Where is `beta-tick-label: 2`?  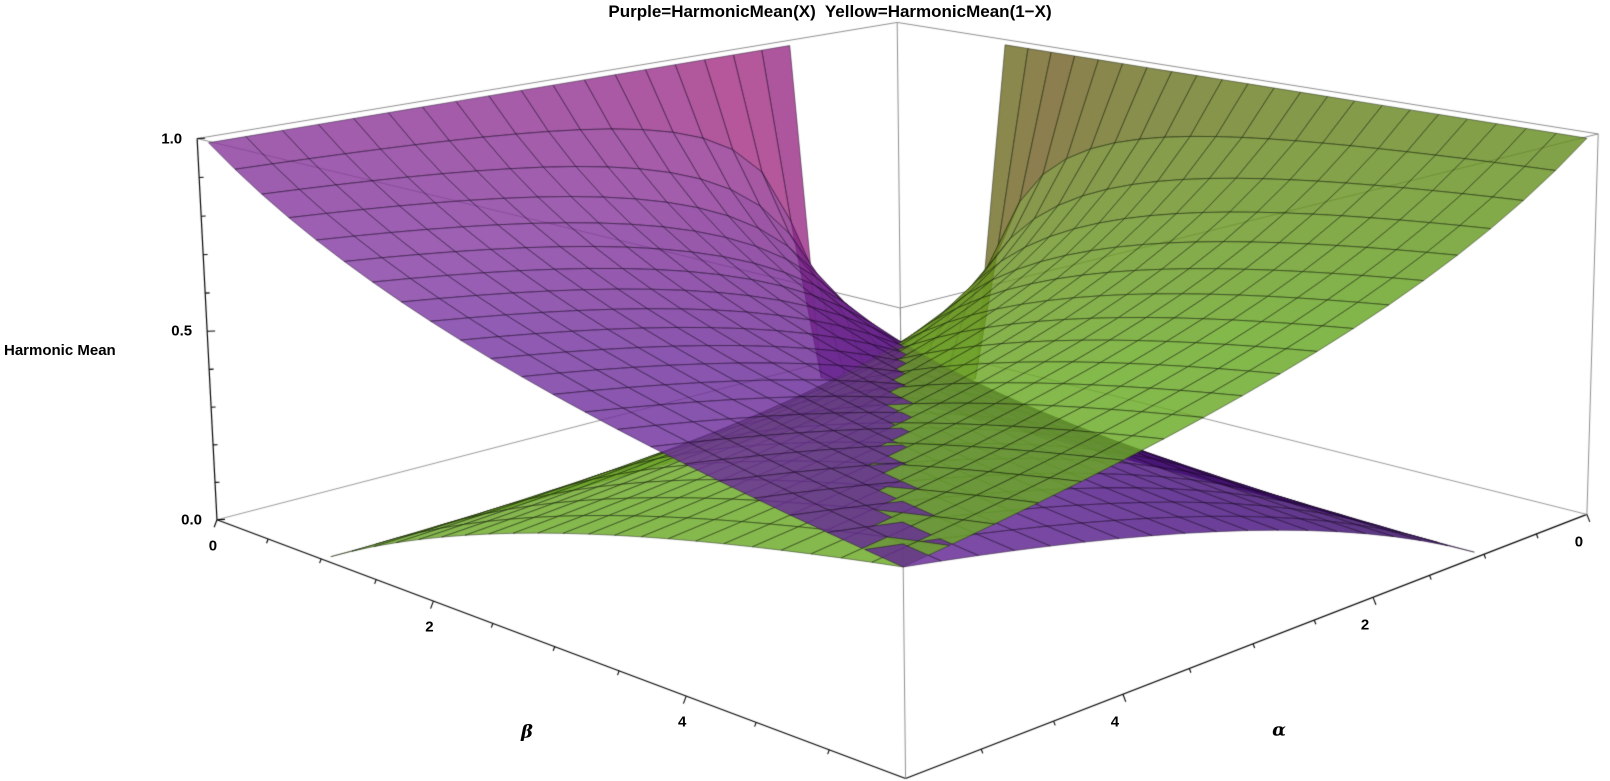 beta-tick-label: 2 is located at coordinates (429, 627).